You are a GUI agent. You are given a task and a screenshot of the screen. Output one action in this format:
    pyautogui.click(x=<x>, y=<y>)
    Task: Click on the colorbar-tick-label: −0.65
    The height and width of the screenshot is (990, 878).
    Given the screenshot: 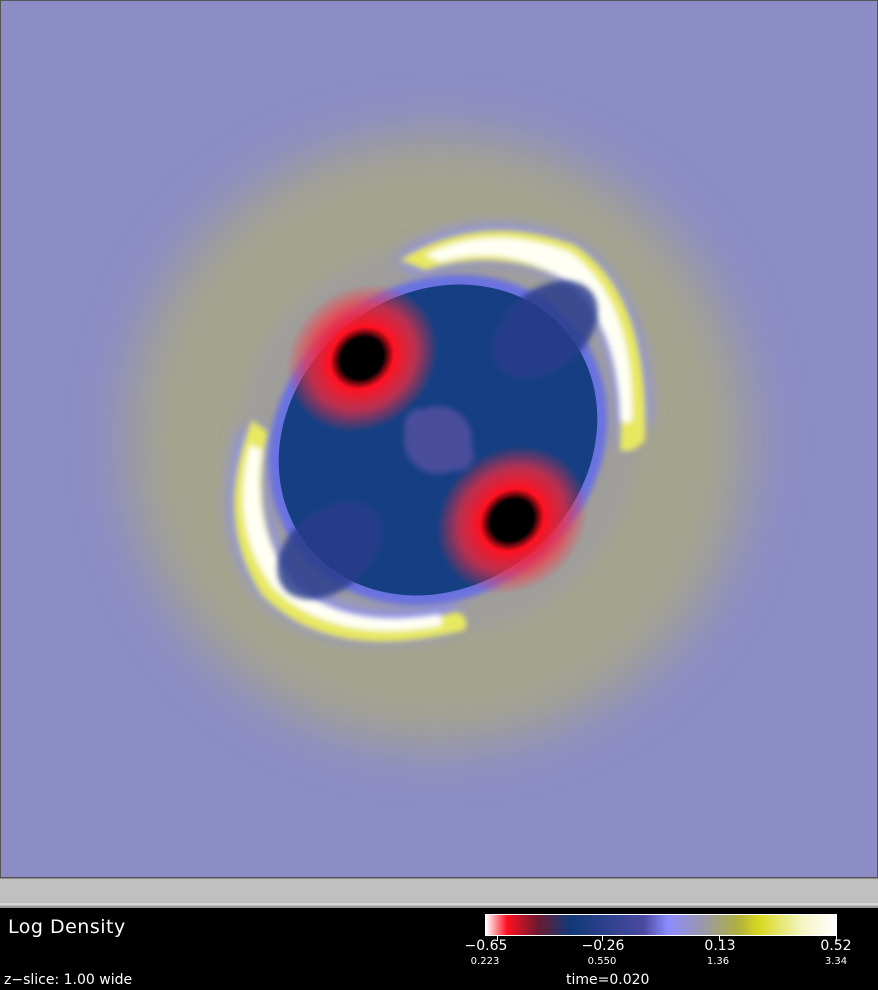 What is the action you would take?
    pyautogui.click(x=486, y=946)
    